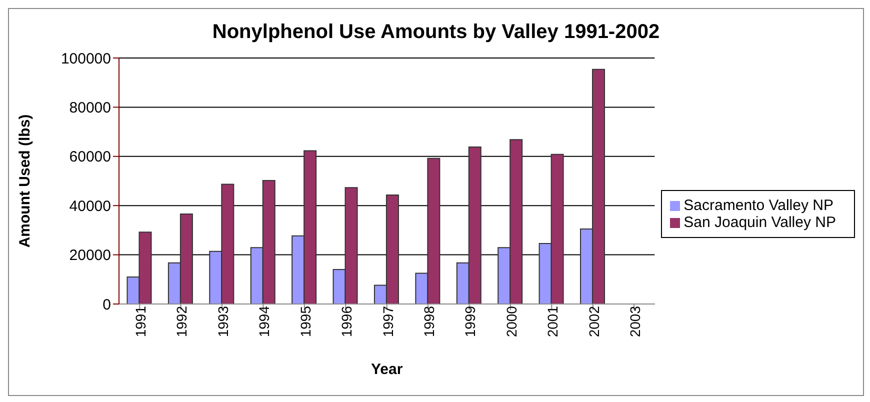 Image resolution: width=870 pixels, height=402 pixels. What do you see at coordinates (85, 59) in the screenshot?
I see `y-tick-label: 100000` at bounding box center [85, 59].